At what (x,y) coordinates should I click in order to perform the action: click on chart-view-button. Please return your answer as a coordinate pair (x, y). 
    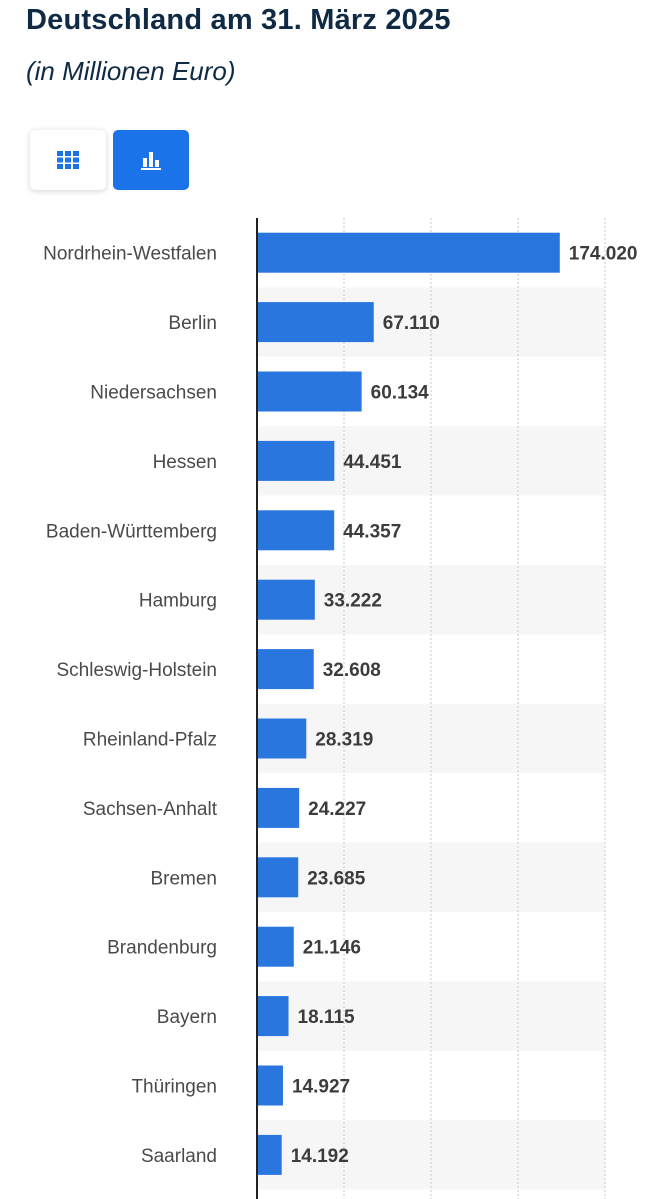
    Looking at the image, I should click on (151, 160).